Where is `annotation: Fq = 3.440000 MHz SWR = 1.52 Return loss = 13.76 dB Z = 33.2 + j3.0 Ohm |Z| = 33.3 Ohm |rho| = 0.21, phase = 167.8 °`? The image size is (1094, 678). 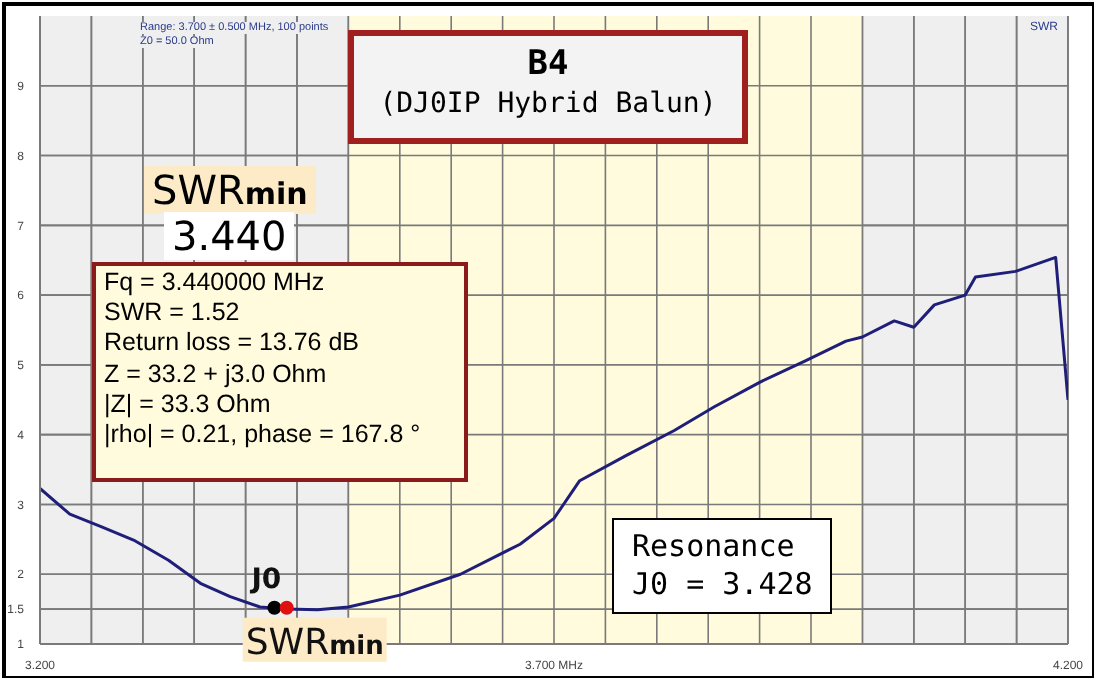 annotation: Fq = 3.440000 MHz SWR = 1.52 Return loss = 13.76 dB Z = 33.2 + j3.0 Ohm |Z| = 33.3 Ohm |rho| = 0.21, phase = 167.8 ° is located at coordinates (262, 358).